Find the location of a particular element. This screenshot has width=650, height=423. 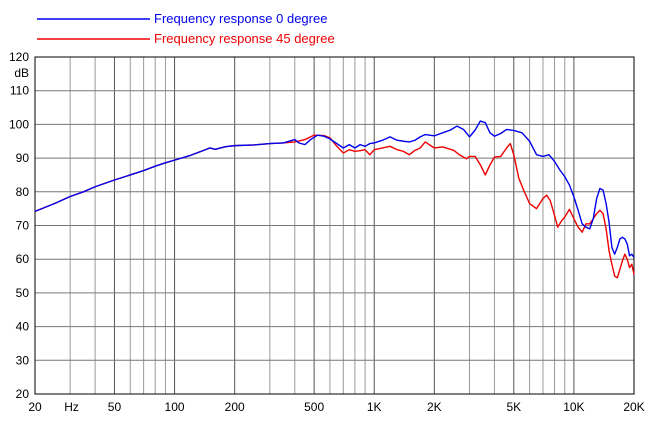

y-tick-label: 40 is located at coordinates (23, 327).